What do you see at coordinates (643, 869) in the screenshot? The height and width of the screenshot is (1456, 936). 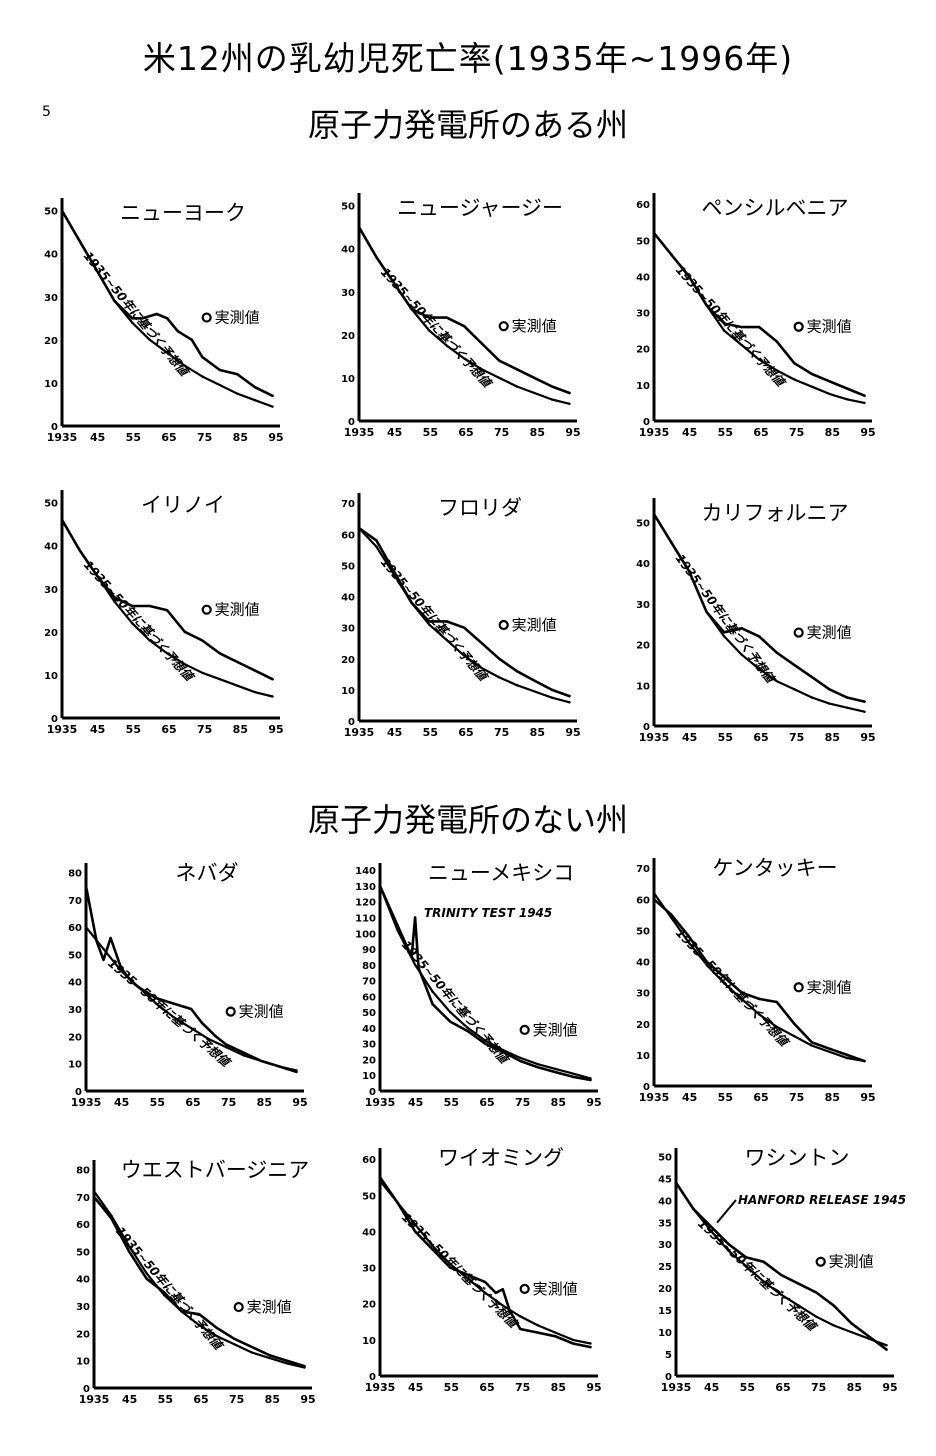 I see `y-tick-label: 70` at bounding box center [643, 869].